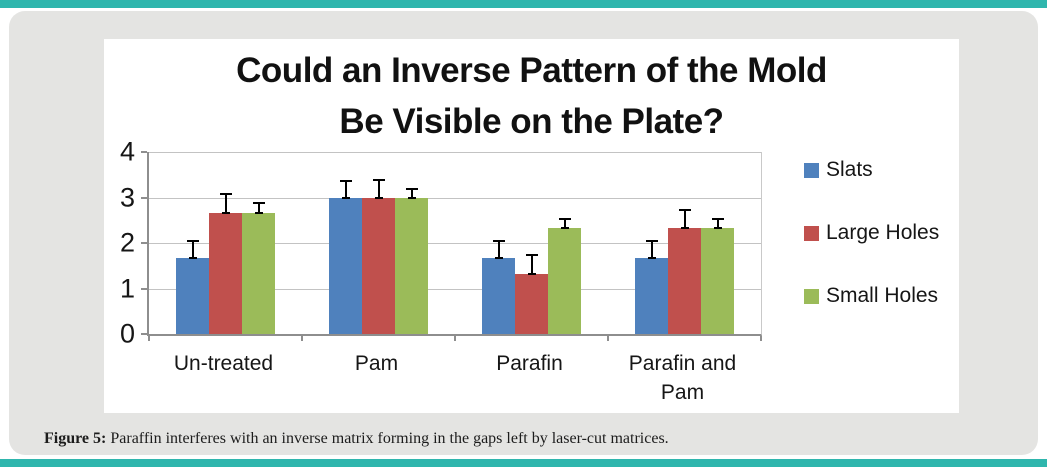 The image size is (1047, 467). I want to click on y-tick-label-1: 1, so click(127, 288).